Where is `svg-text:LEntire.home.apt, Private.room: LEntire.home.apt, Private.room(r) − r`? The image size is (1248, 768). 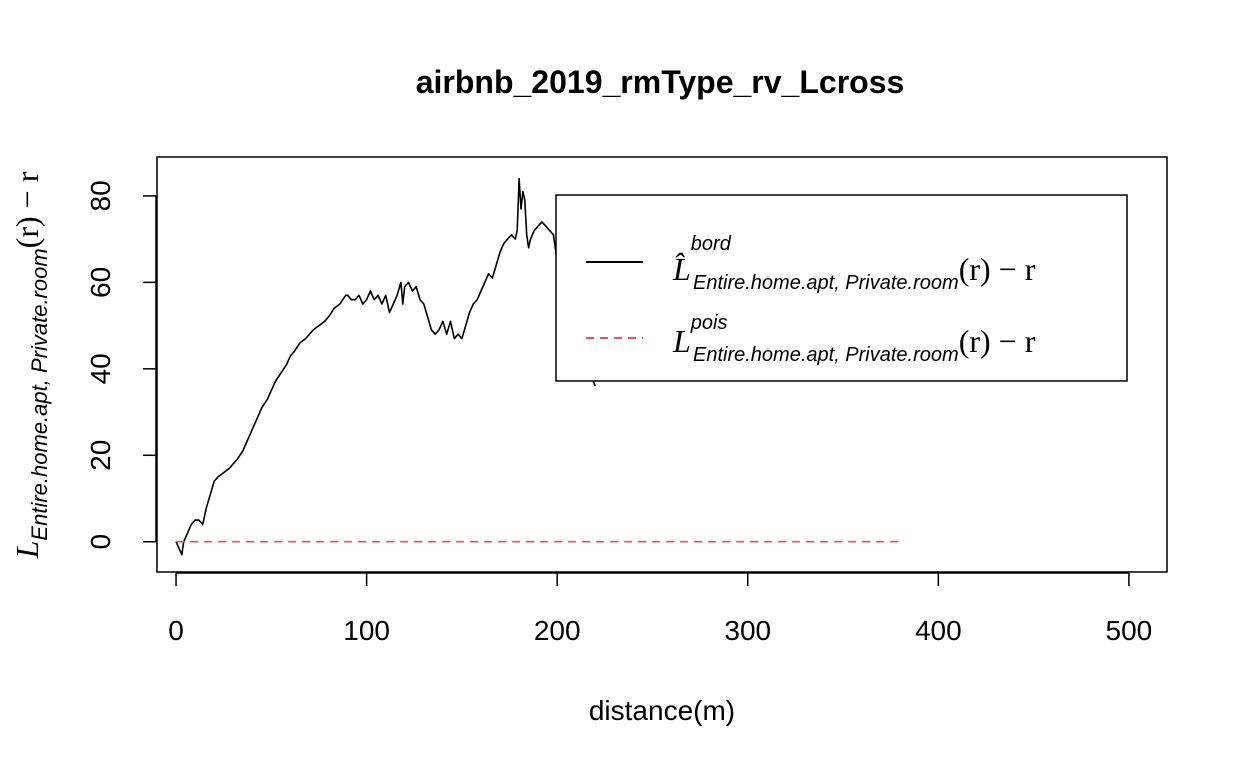
svg-text:LEntire.home.apt, Private.room: LEntire.home.apt, Private.room(r) − r is located at coordinates (30, 365).